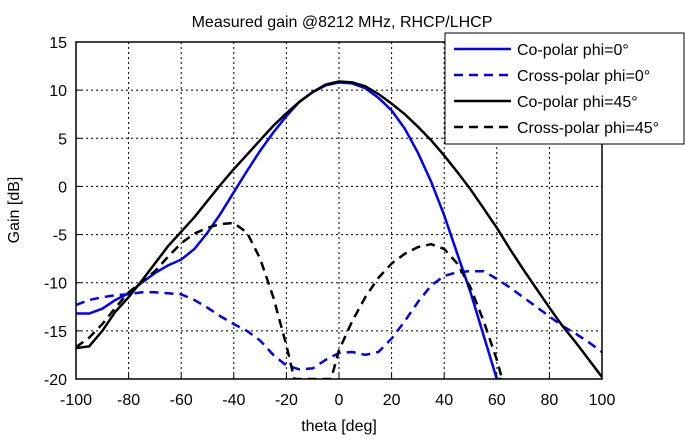  What do you see at coordinates (76, 400) in the screenshot?
I see `x-tick-label: -100` at bounding box center [76, 400].